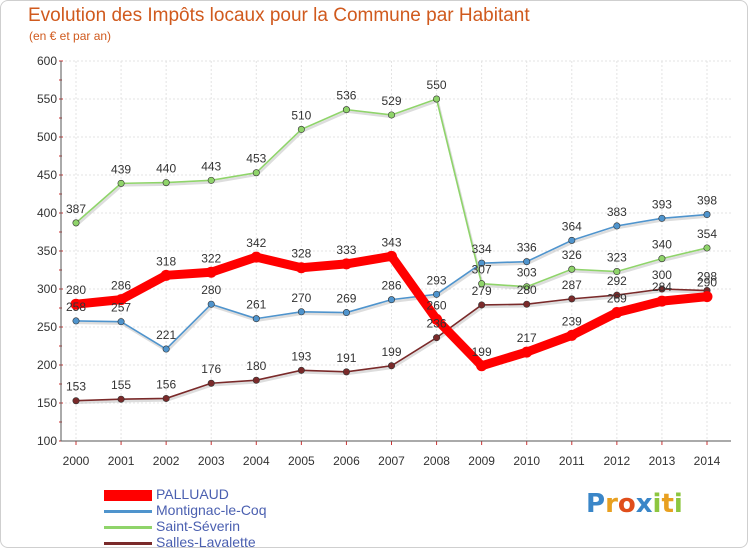 The width and height of the screenshot is (750, 550). What do you see at coordinates (121, 461) in the screenshot?
I see `x-tick-label: 2001` at bounding box center [121, 461].